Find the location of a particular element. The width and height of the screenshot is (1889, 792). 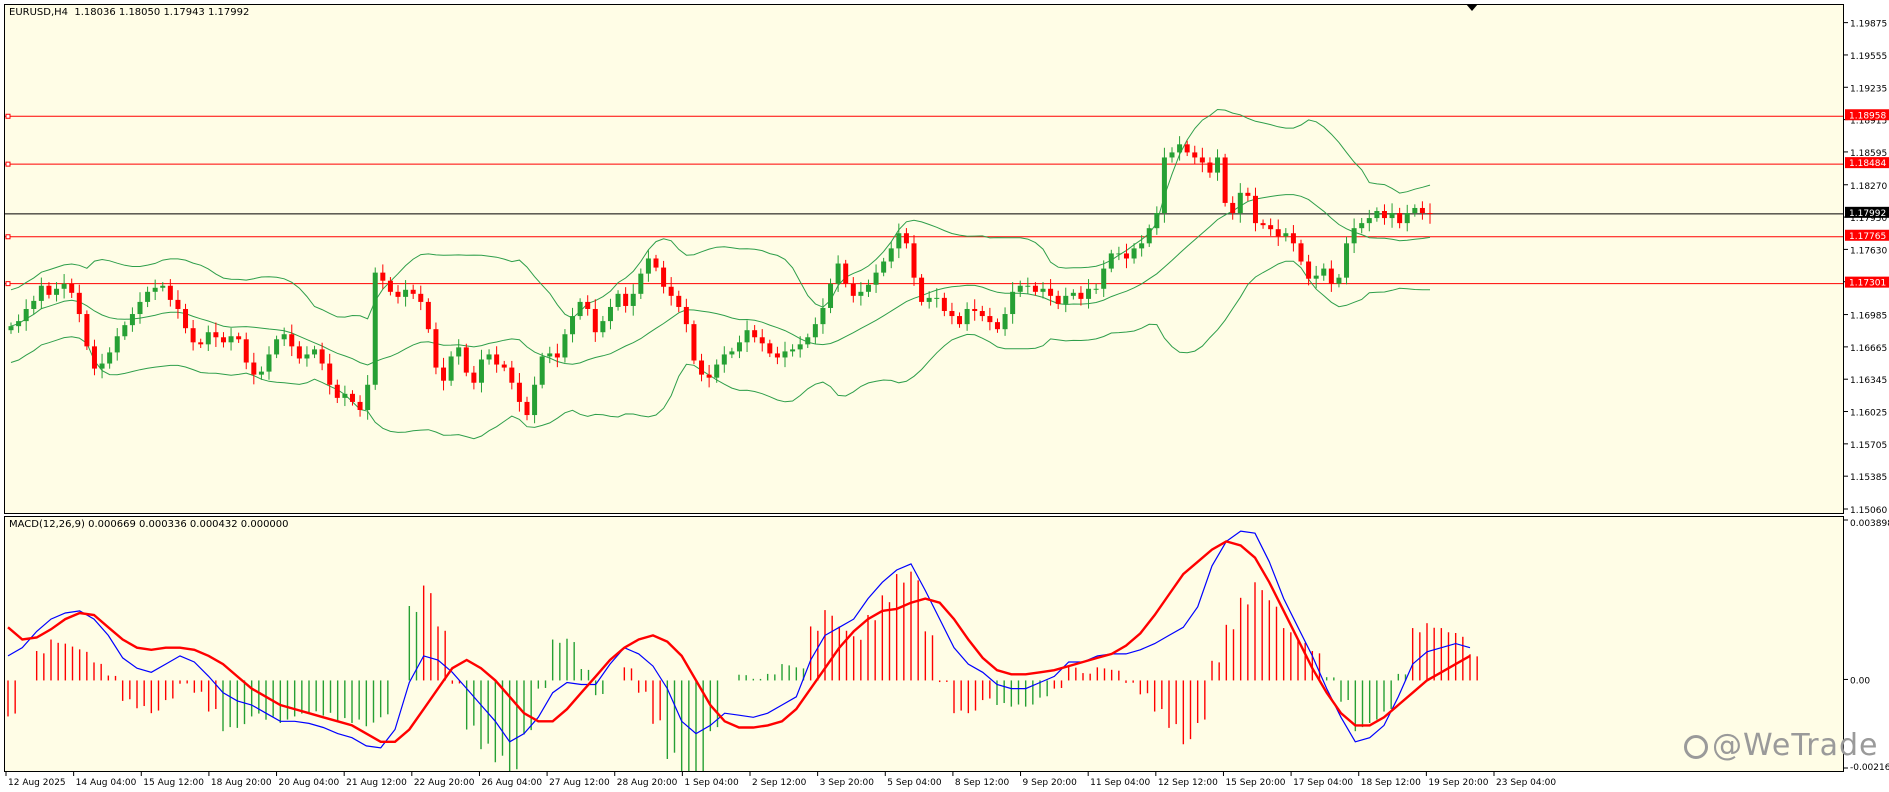

macd-tick-label: -0.002165 is located at coordinates (1869, 768).